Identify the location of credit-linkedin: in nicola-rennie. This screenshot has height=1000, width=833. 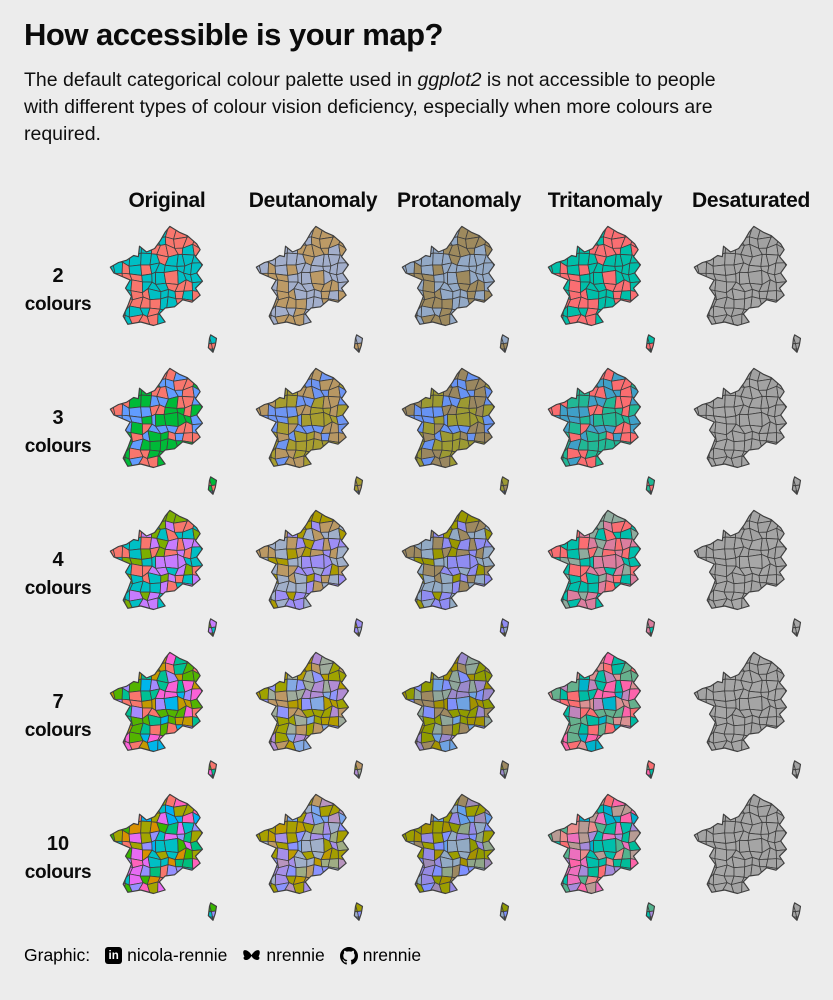
(166, 955).